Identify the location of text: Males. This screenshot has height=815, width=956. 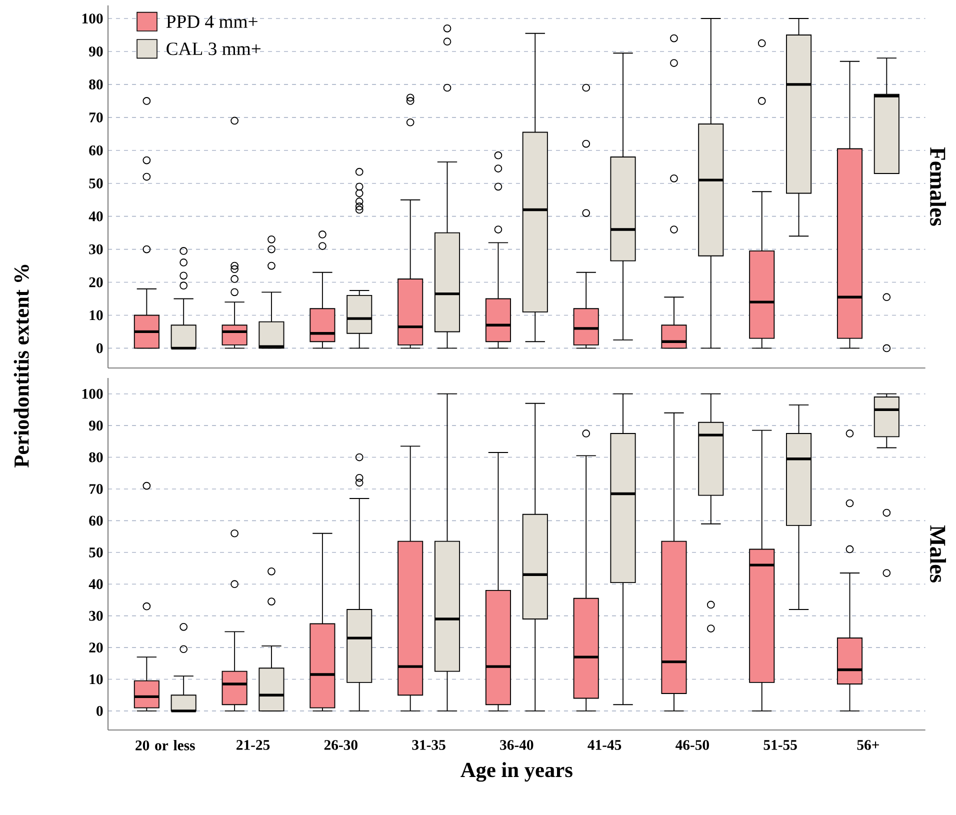
(938, 554).